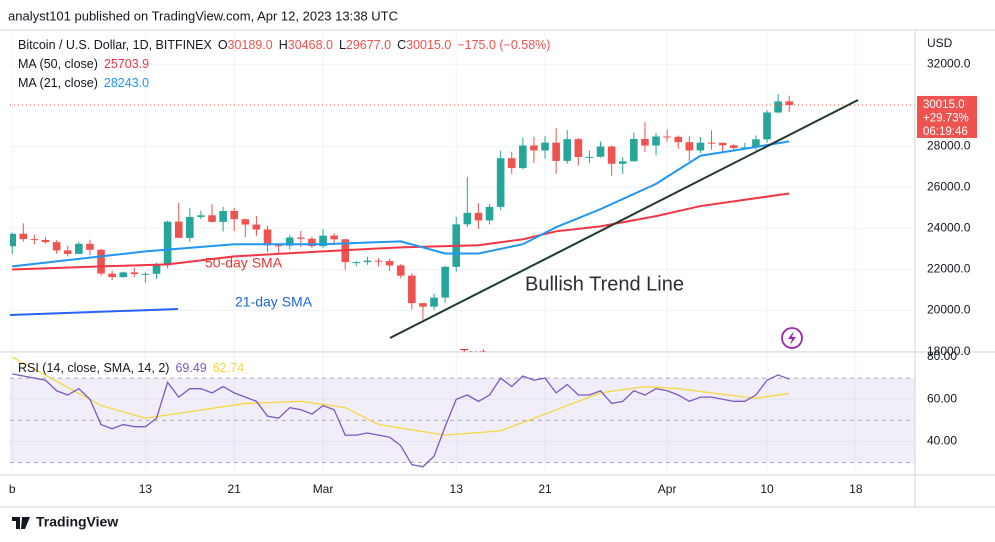 This screenshot has height=542, width=995. I want to click on ohlc-value: 29677.0, so click(368, 45).